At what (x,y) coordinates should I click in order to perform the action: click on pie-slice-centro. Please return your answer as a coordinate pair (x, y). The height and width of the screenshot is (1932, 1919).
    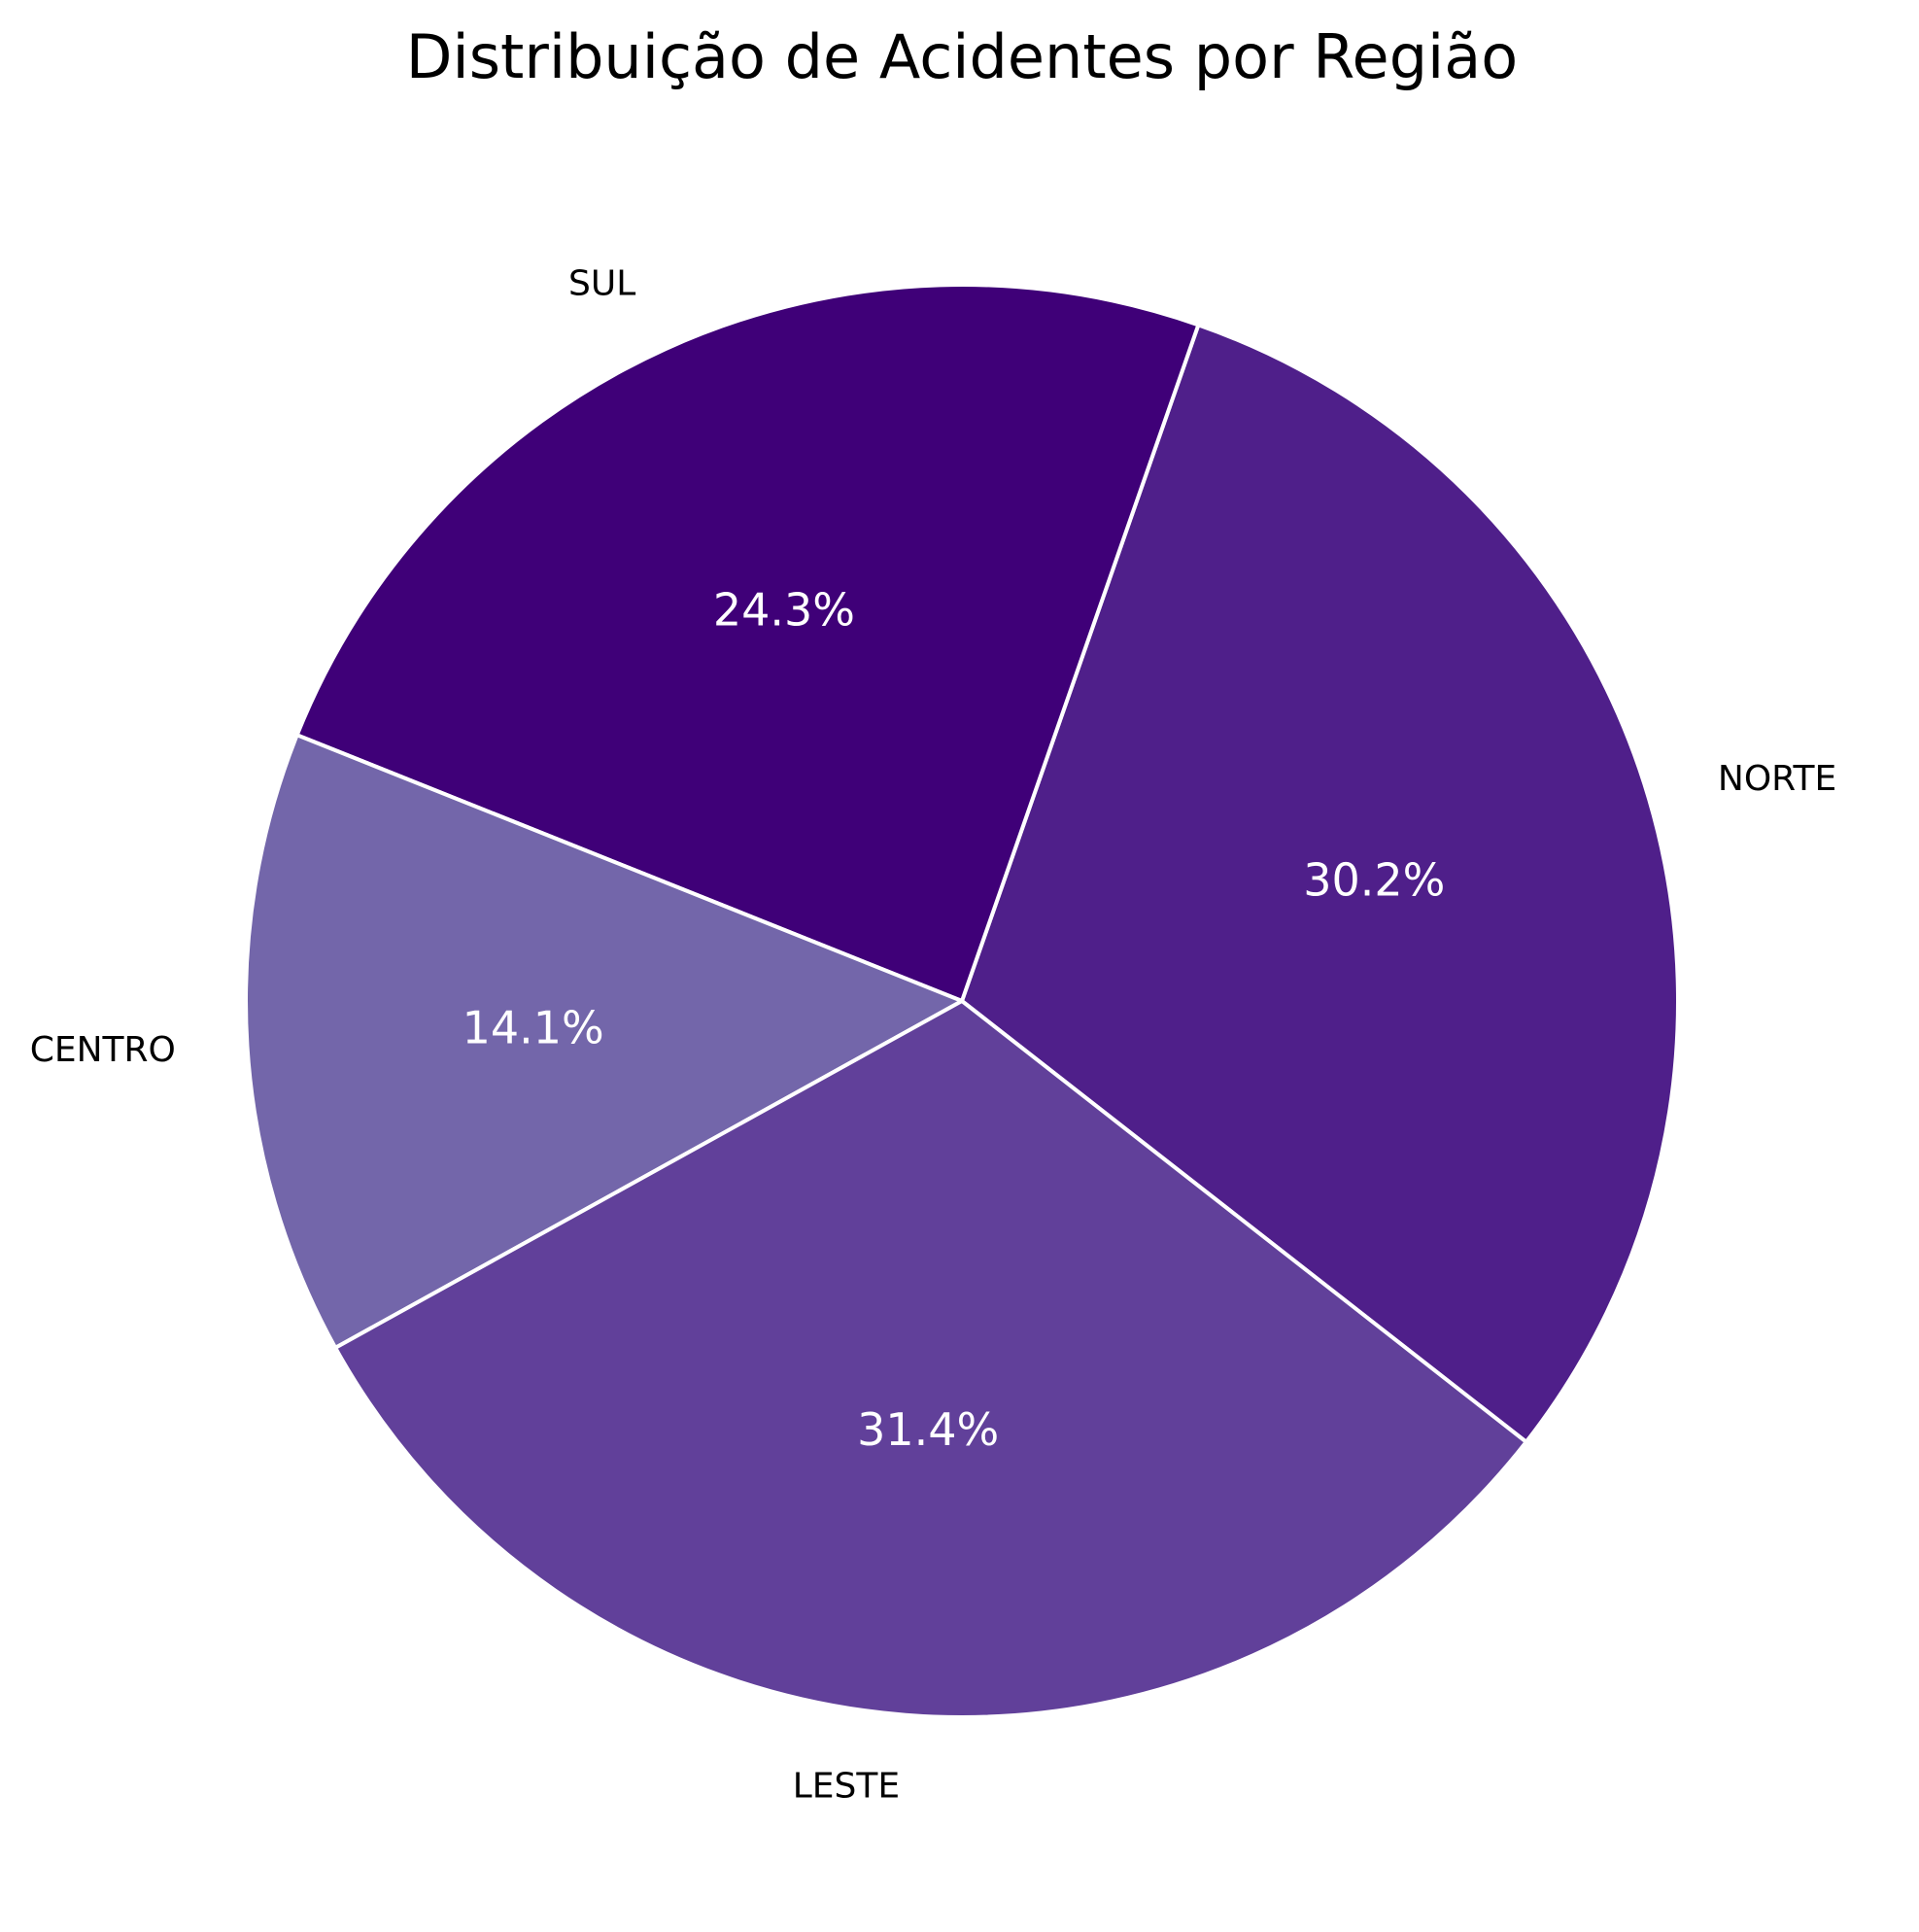
    Looking at the image, I should click on (604, 1041).